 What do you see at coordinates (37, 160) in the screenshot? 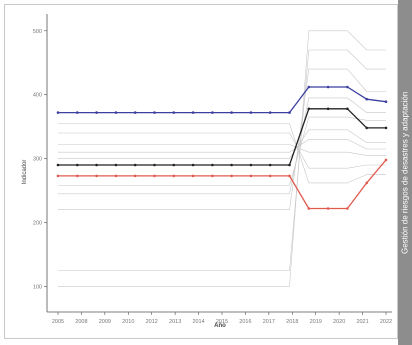
I see `y-tick-label: 300` at bounding box center [37, 160].